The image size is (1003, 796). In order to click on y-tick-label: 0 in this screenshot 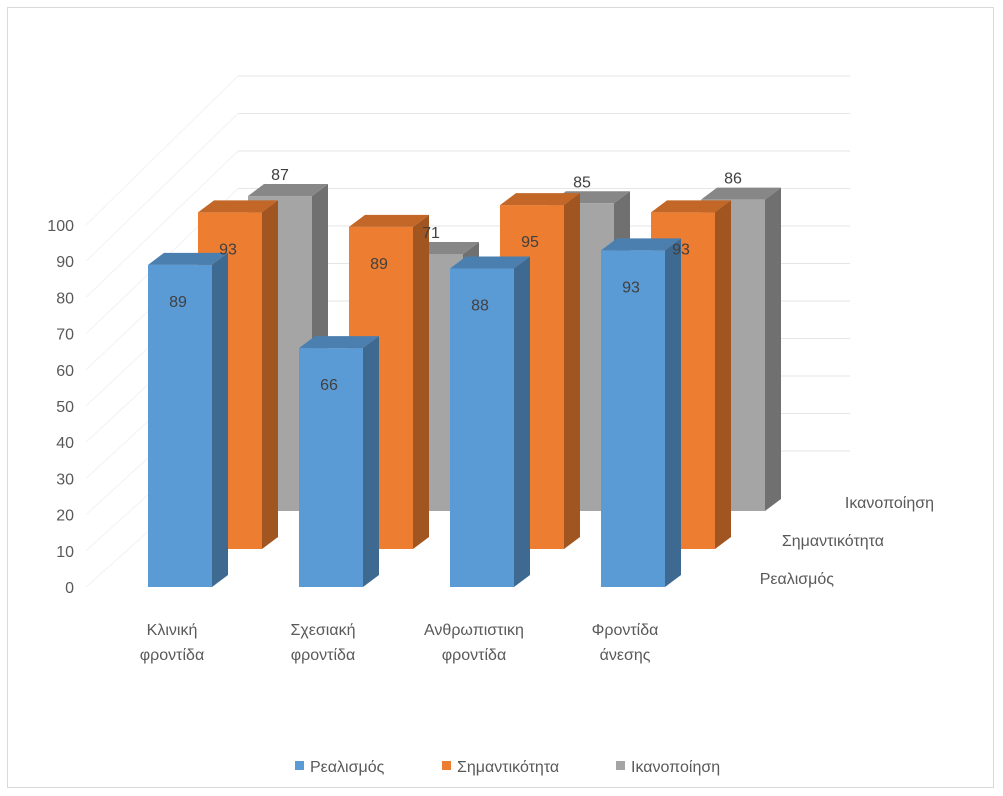, I will do `click(69, 588)`.